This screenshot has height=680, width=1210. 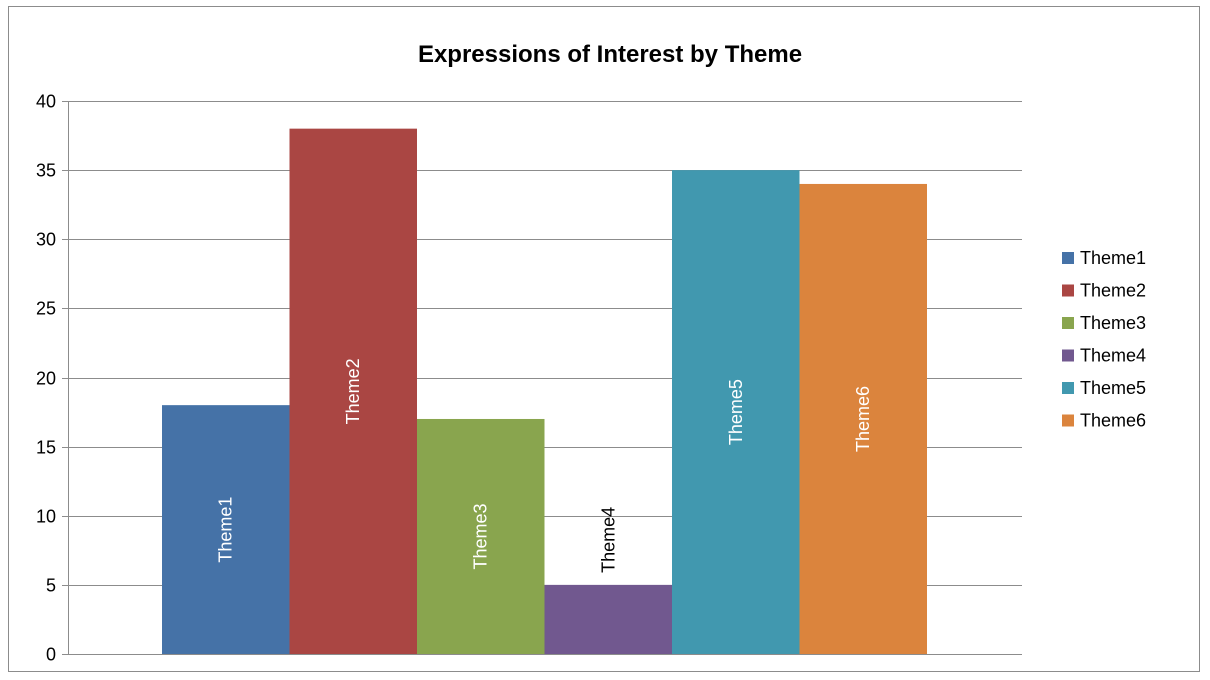 What do you see at coordinates (46, 171) in the screenshot?
I see `y-tick-label: 35` at bounding box center [46, 171].